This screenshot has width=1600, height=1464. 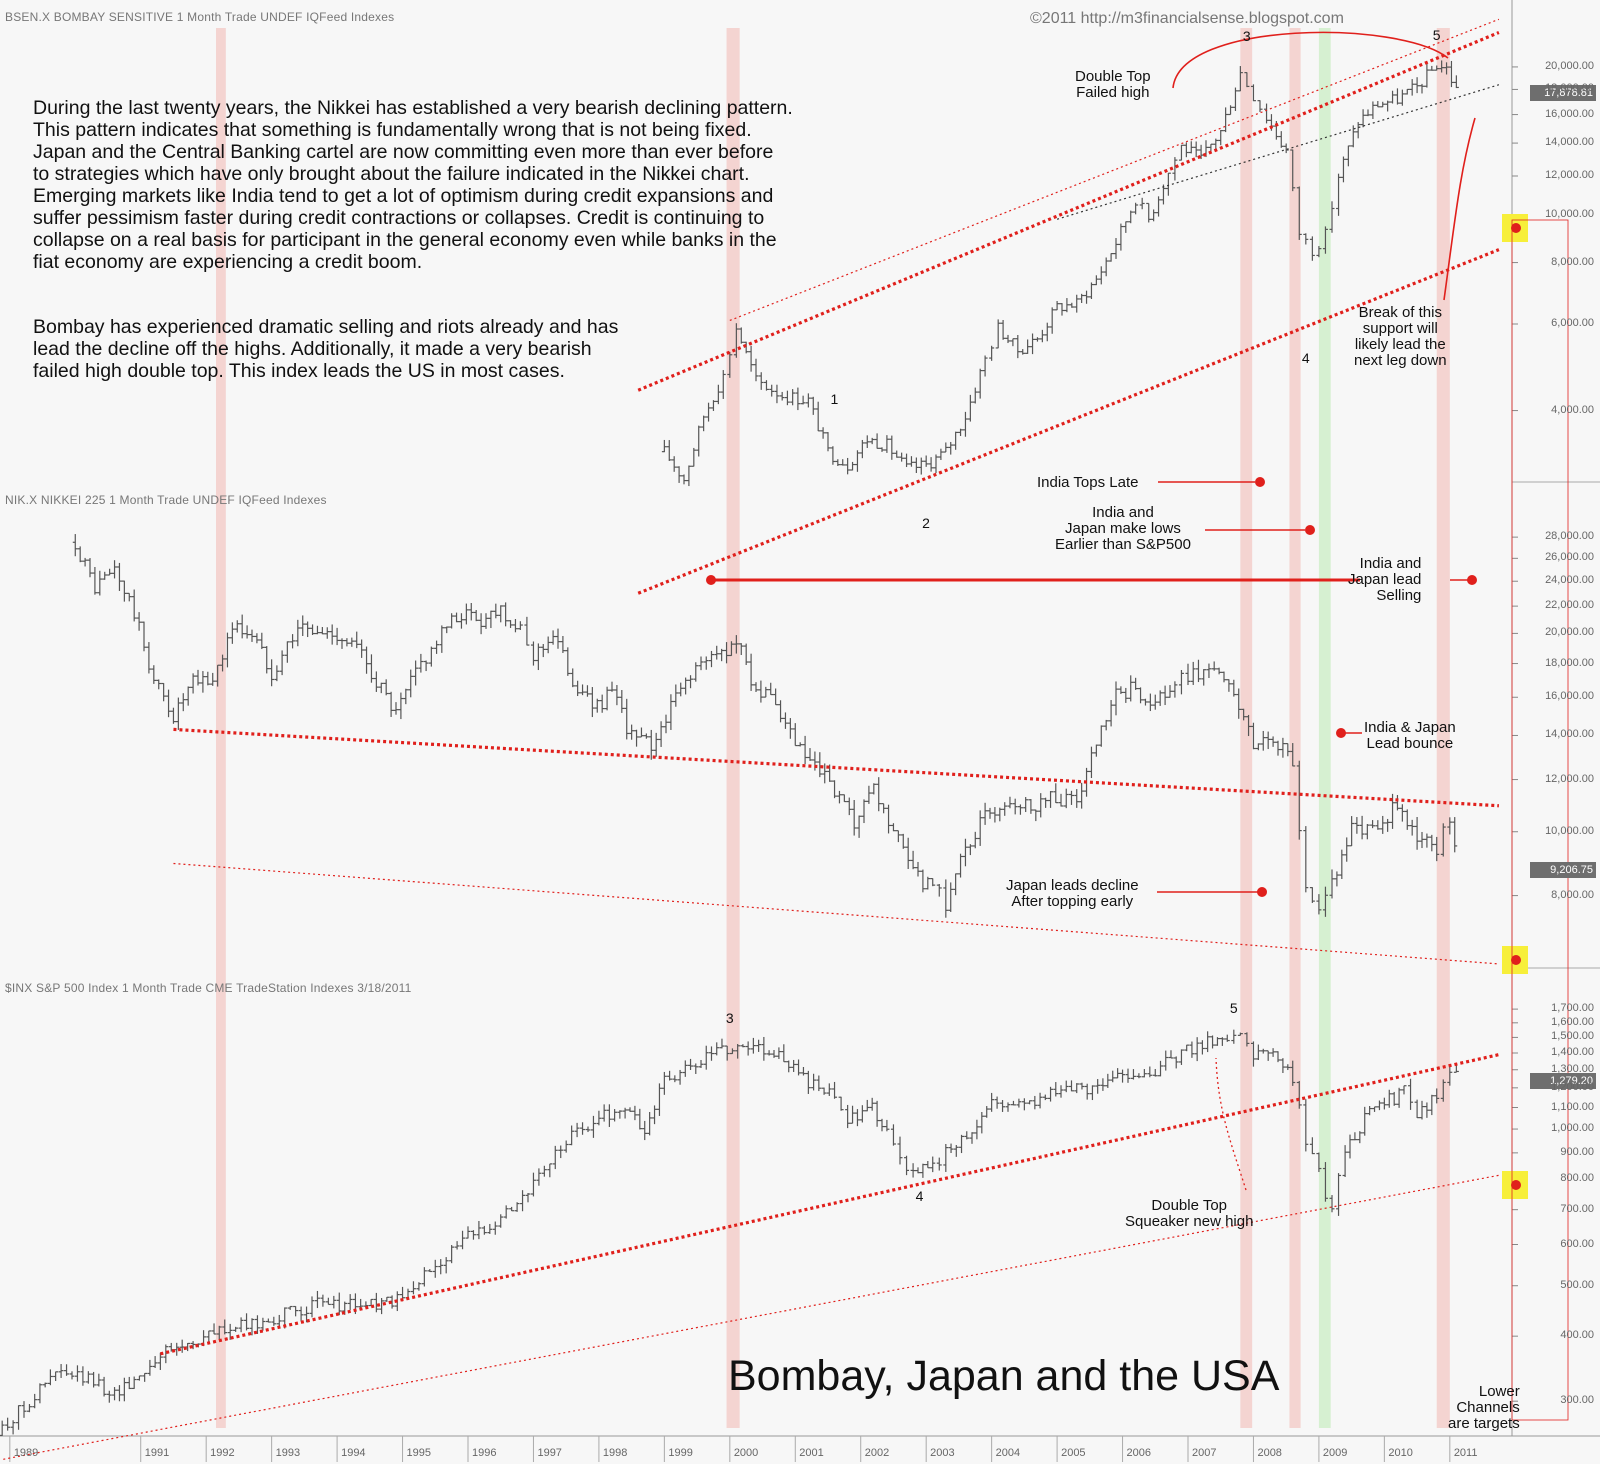 What do you see at coordinates (1572, 1036) in the screenshot?
I see `y-tick-label: 1,500.00` at bounding box center [1572, 1036].